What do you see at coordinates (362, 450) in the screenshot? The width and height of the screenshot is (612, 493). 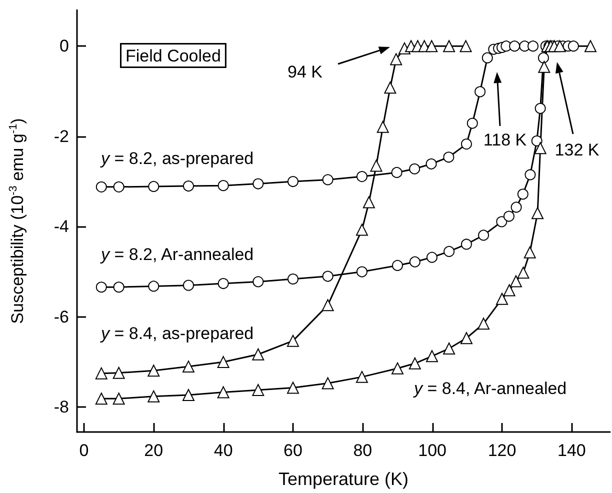 I see `x-tick-label: 80` at bounding box center [362, 450].